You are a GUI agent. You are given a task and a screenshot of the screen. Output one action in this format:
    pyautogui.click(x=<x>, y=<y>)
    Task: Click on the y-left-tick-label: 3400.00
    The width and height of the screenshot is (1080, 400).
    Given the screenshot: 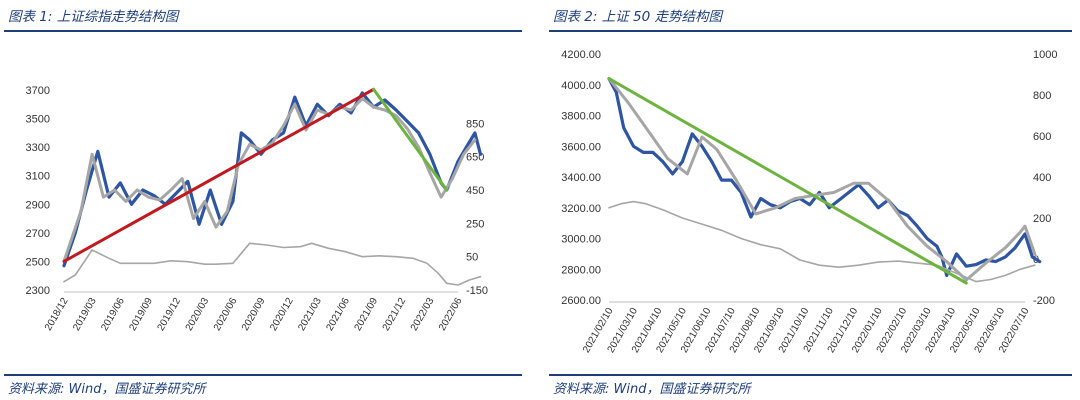 What is the action you would take?
    pyautogui.click(x=581, y=178)
    